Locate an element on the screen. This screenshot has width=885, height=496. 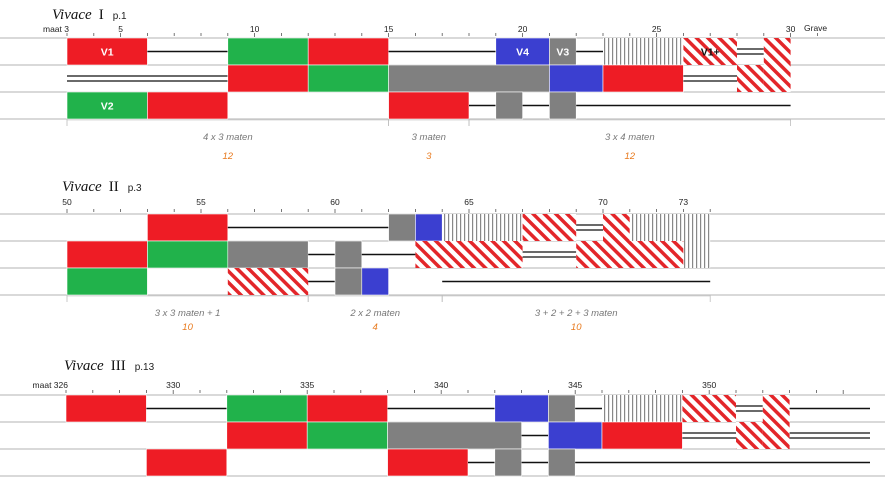
measure-label: maat 3 is located at coordinates (56, 29).